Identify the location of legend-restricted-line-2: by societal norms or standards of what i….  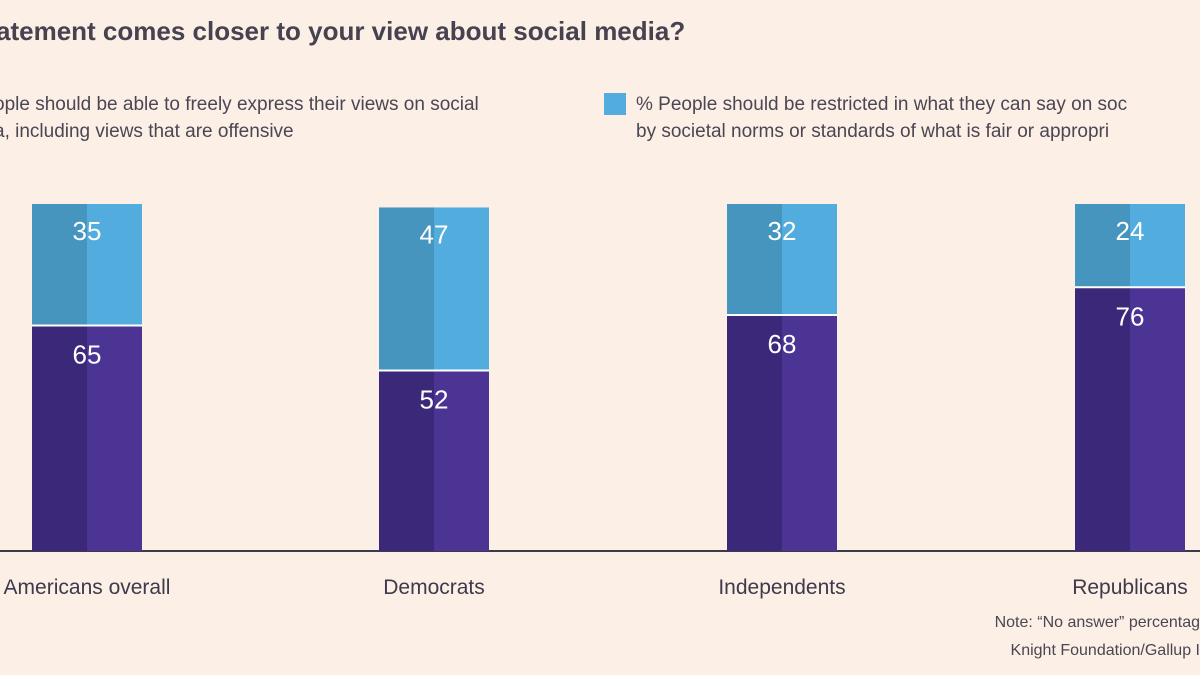
(873, 131).